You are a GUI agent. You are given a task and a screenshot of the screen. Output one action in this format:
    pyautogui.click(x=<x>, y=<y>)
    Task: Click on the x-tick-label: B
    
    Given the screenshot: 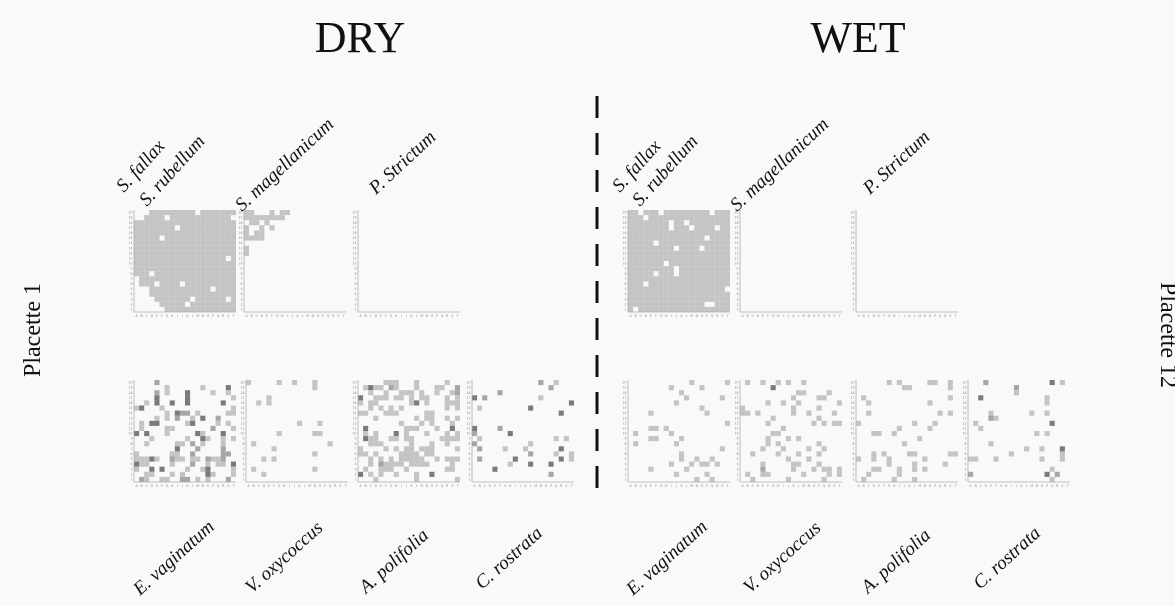 What is the action you would take?
    pyautogui.click(x=636, y=316)
    